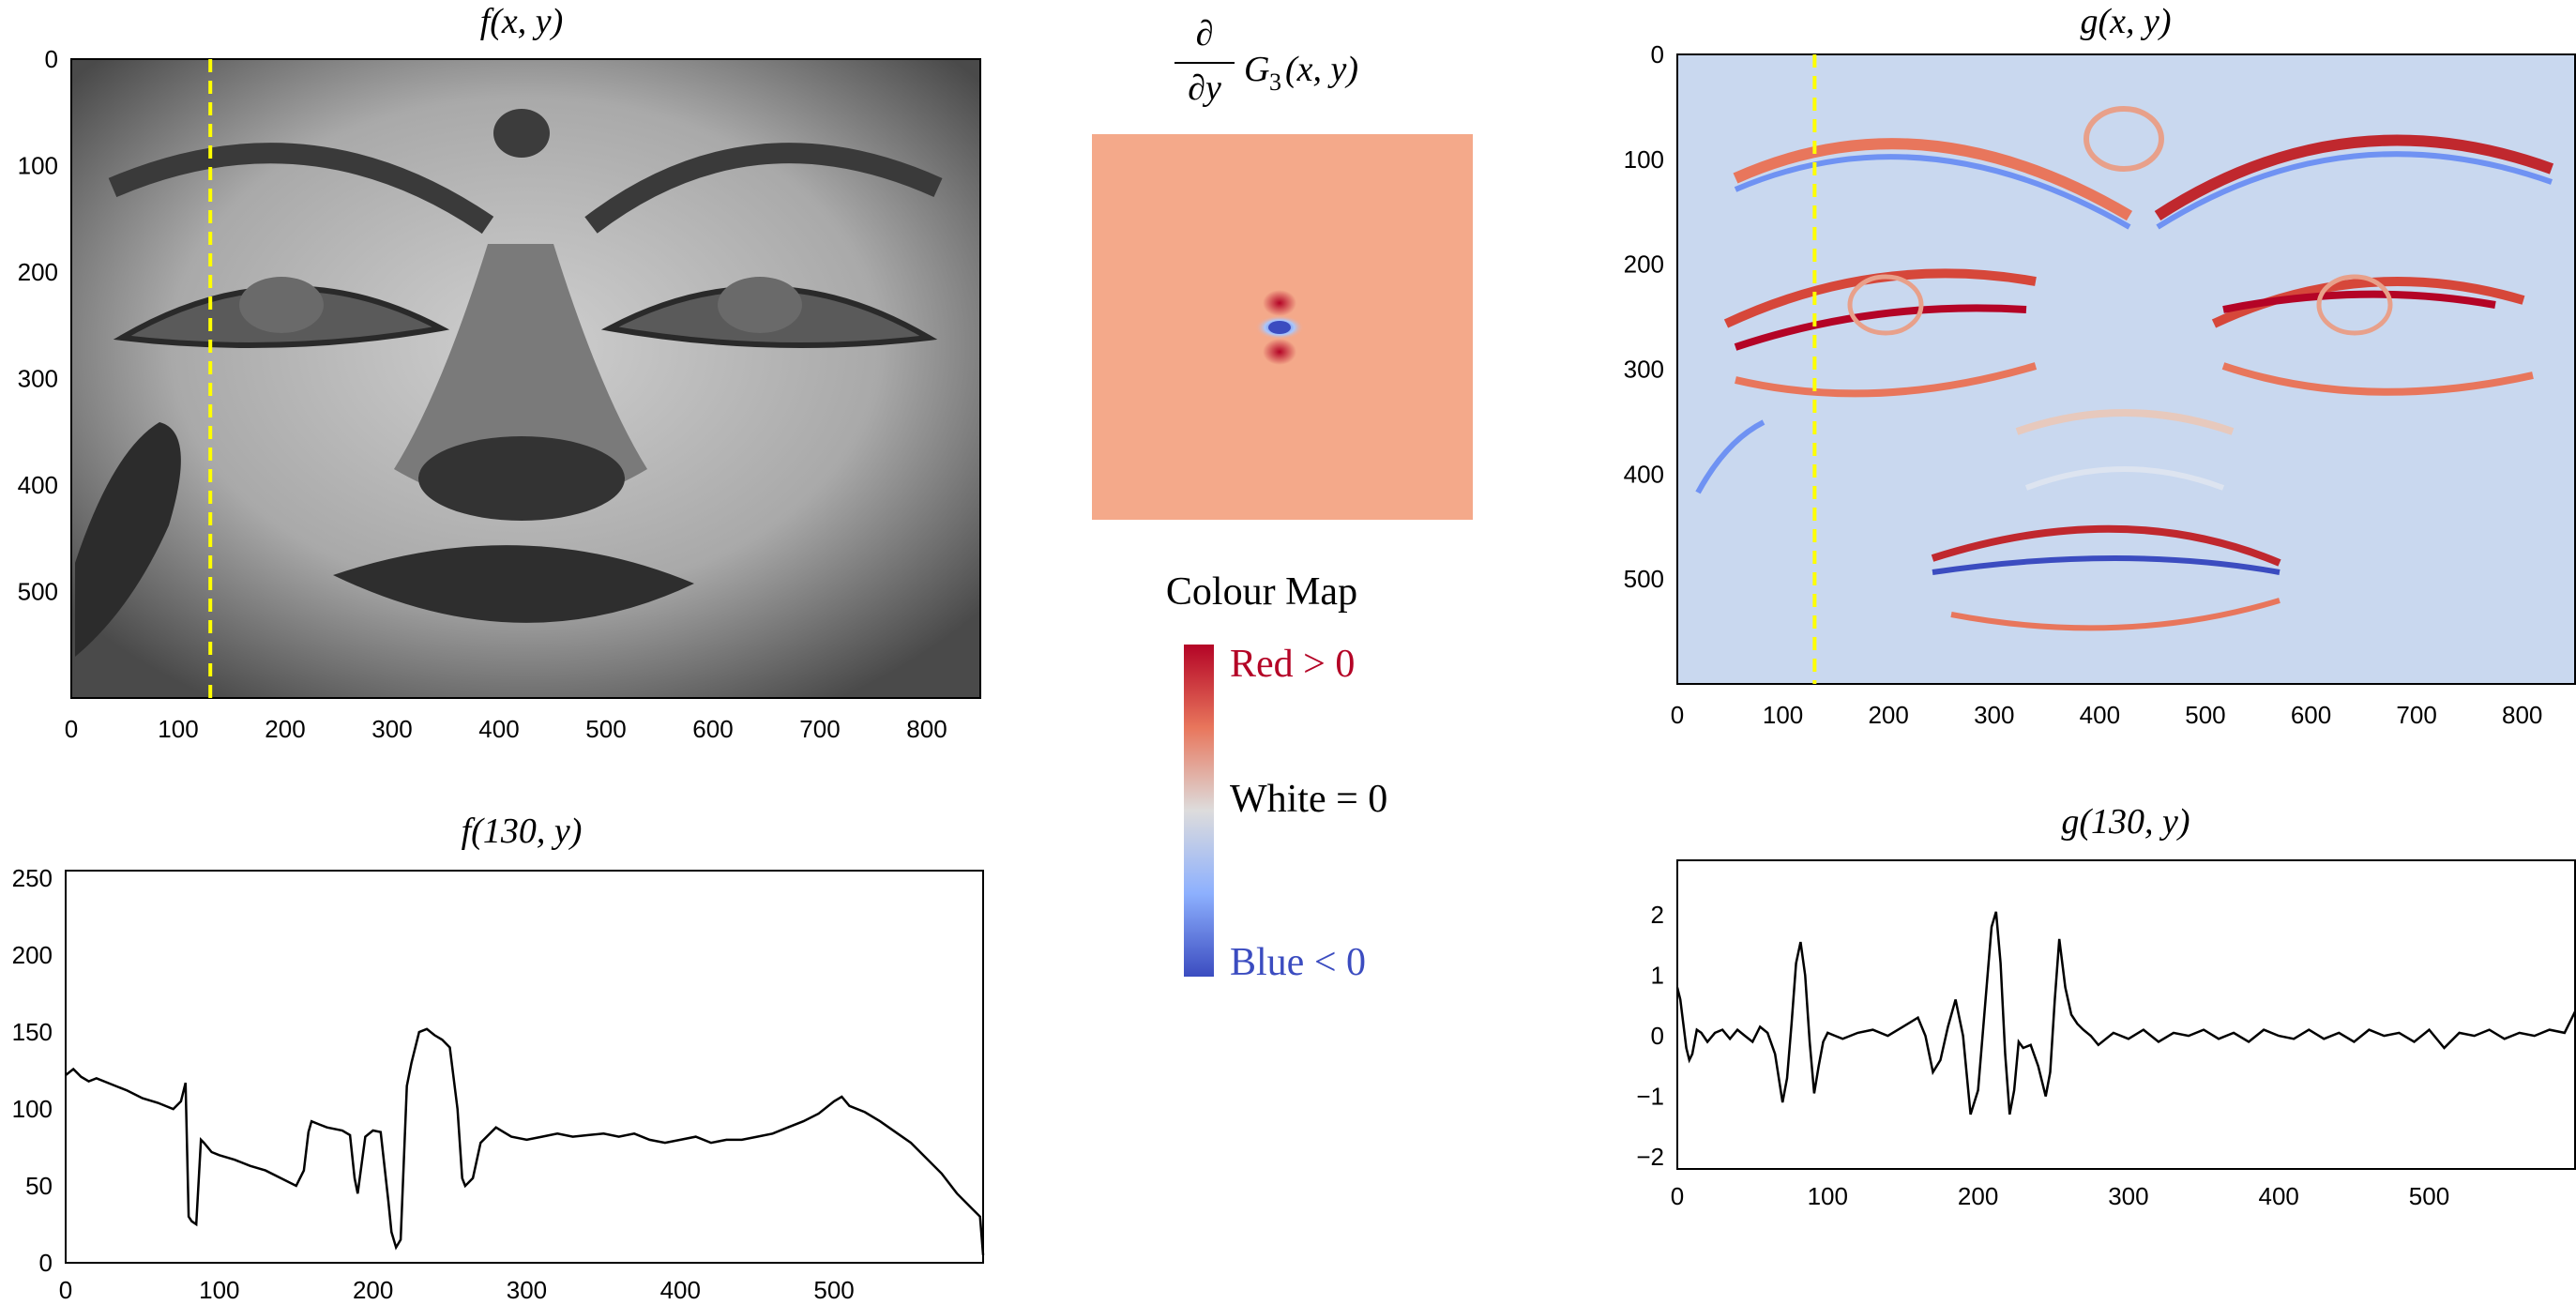 This screenshot has height=1305, width=2576. I want to click on f-profile-frame, so click(524, 1067).